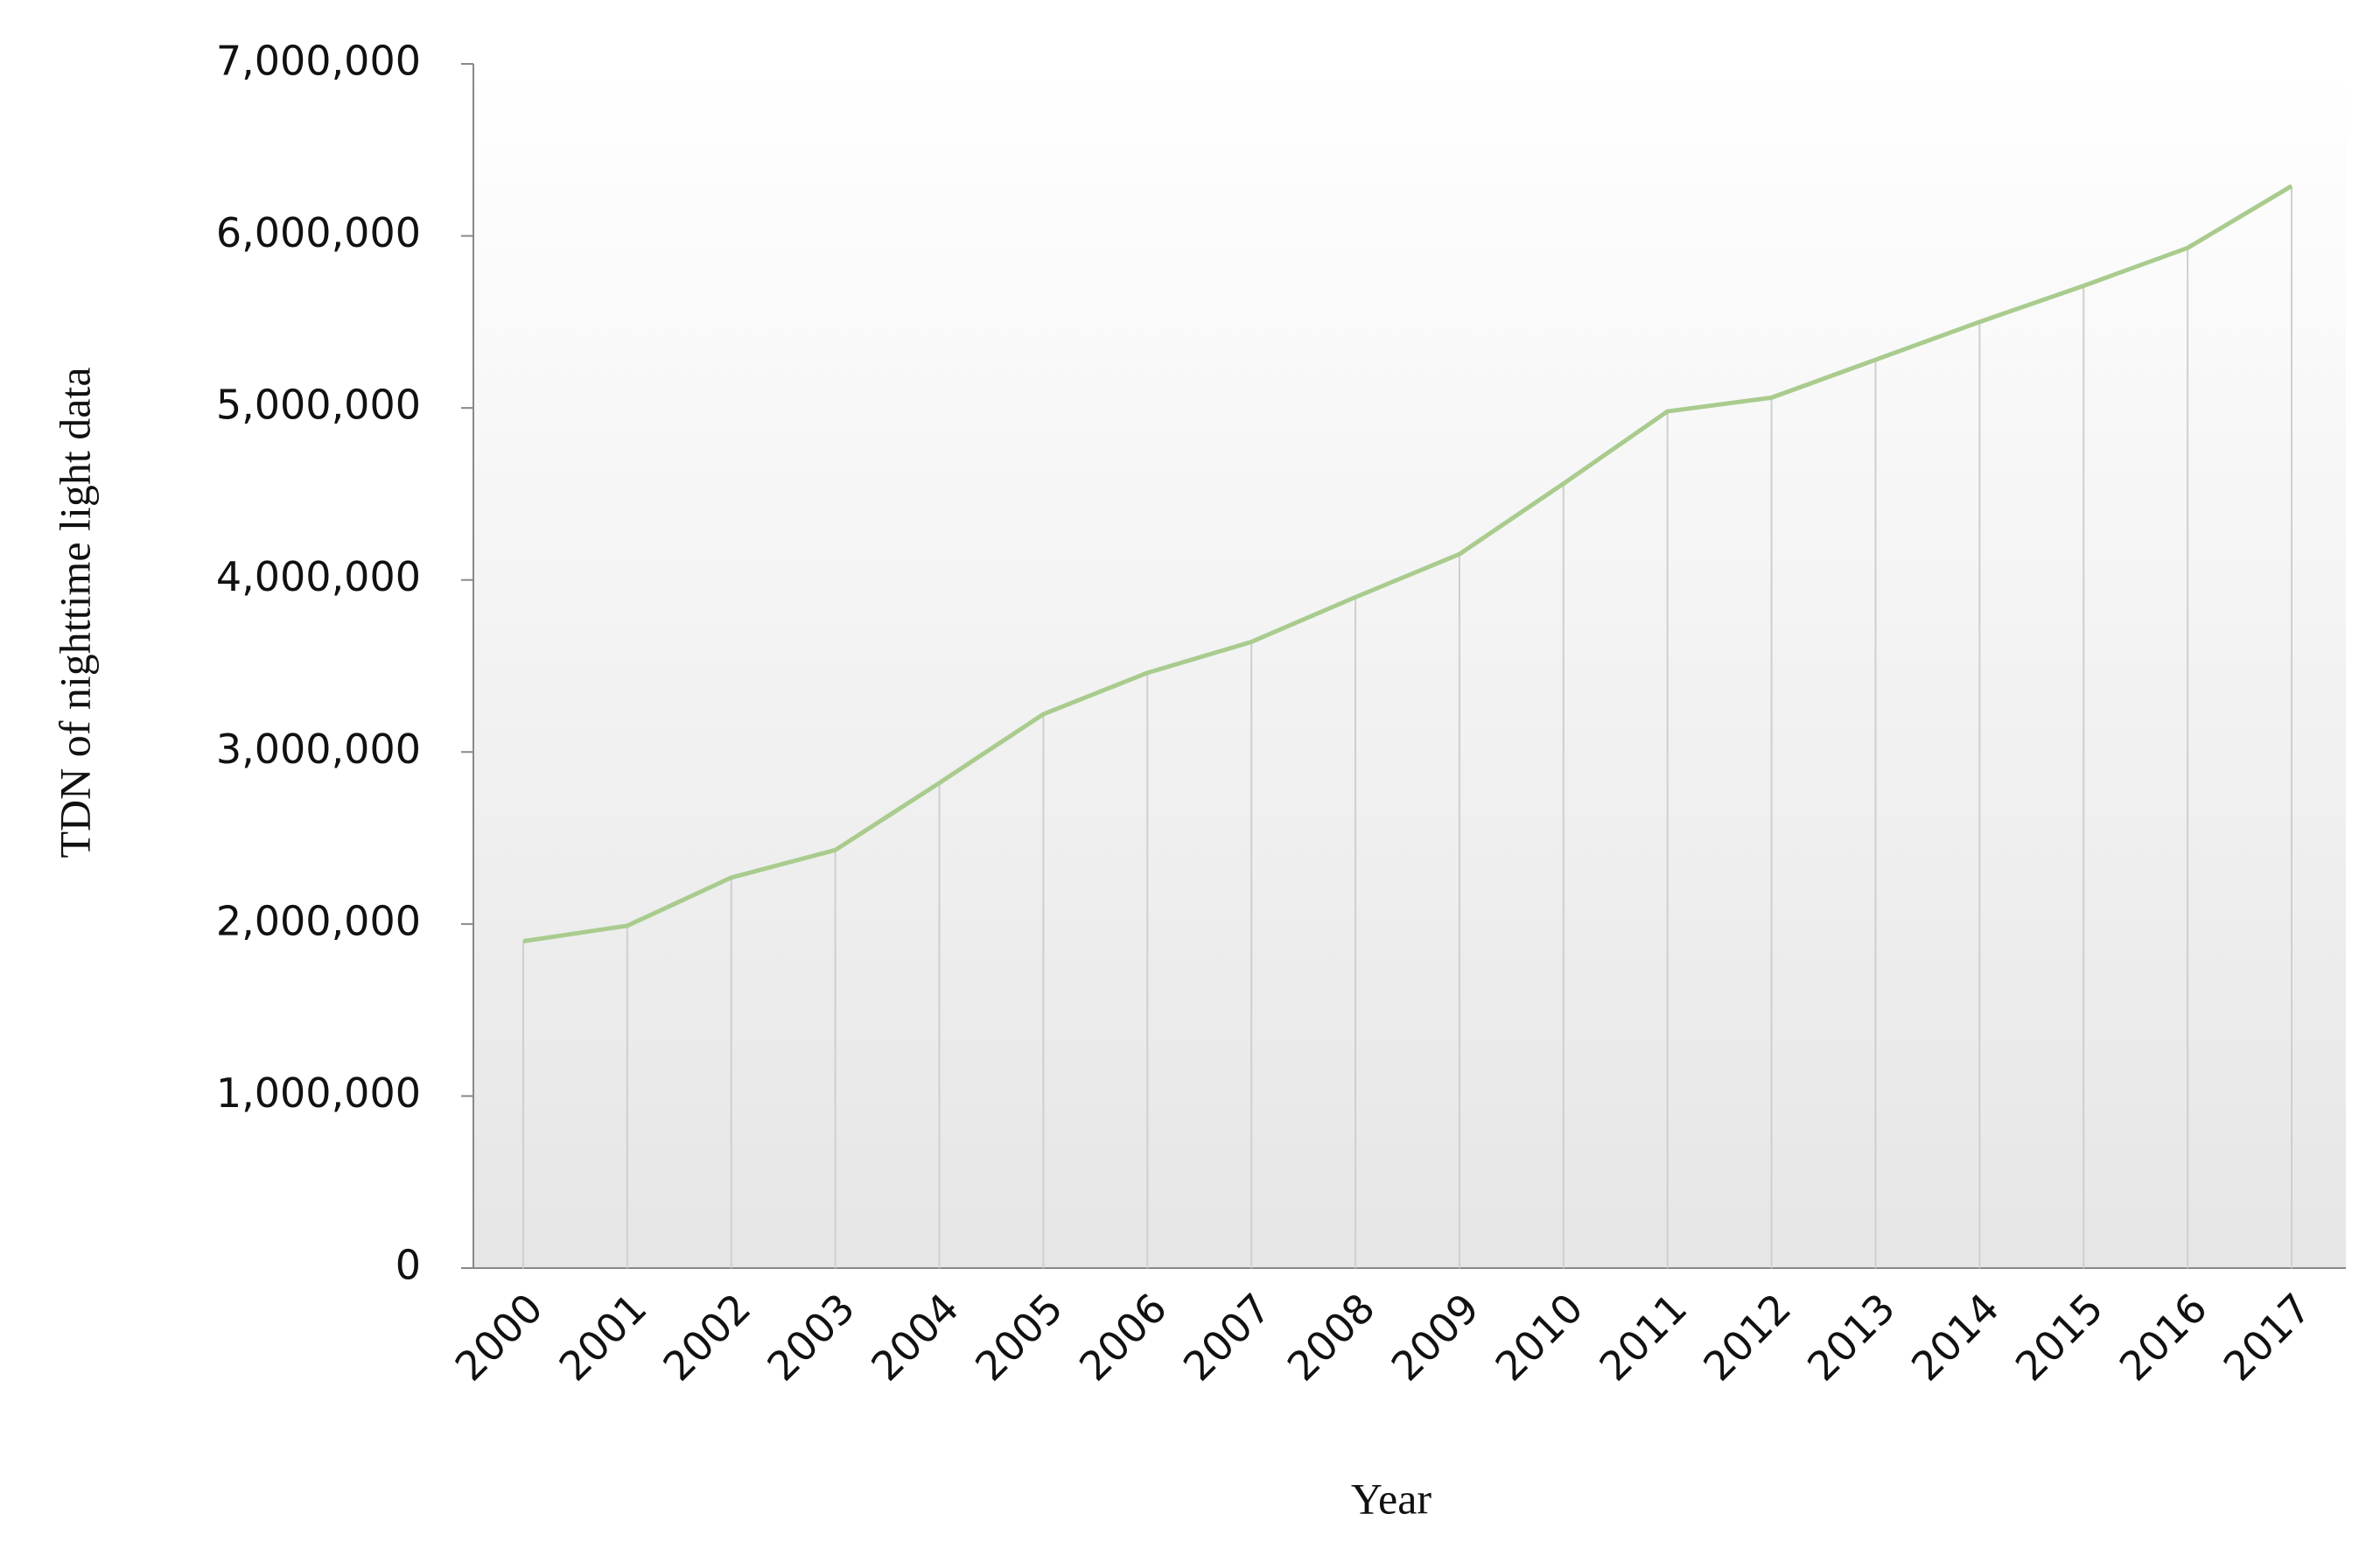  I want to click on y-tick-label: 5,000,000, so click(318, 406).